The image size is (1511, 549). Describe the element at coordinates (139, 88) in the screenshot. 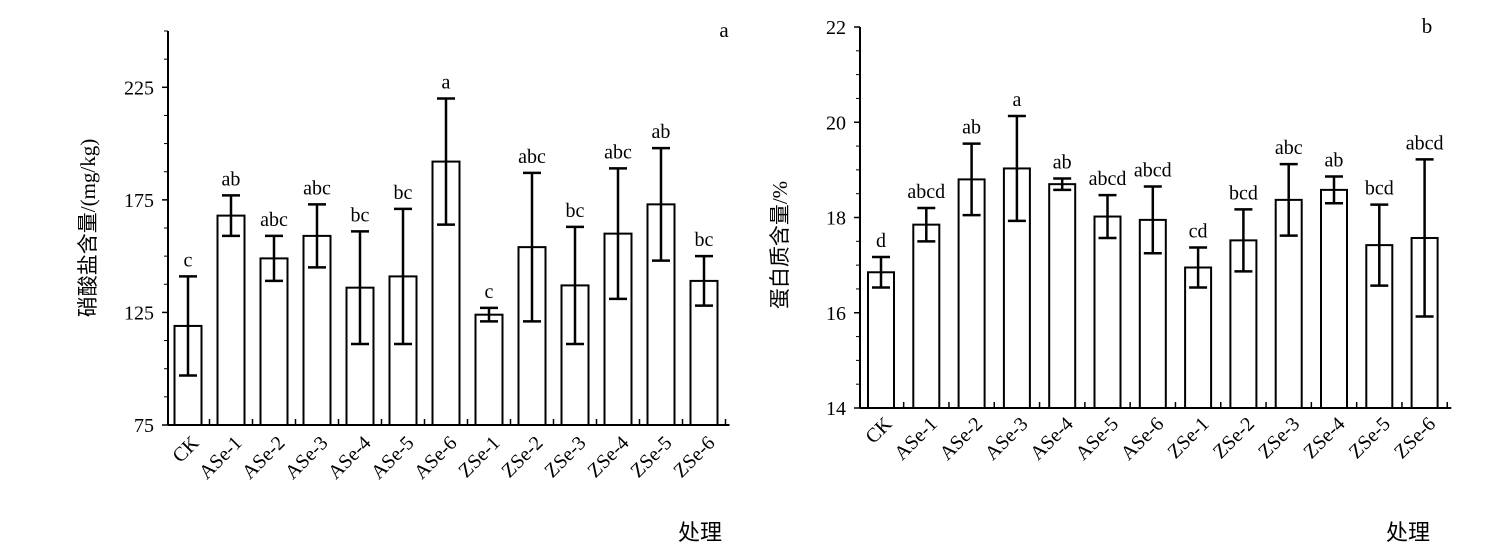

I see `y-tick-label: 225` at that location.